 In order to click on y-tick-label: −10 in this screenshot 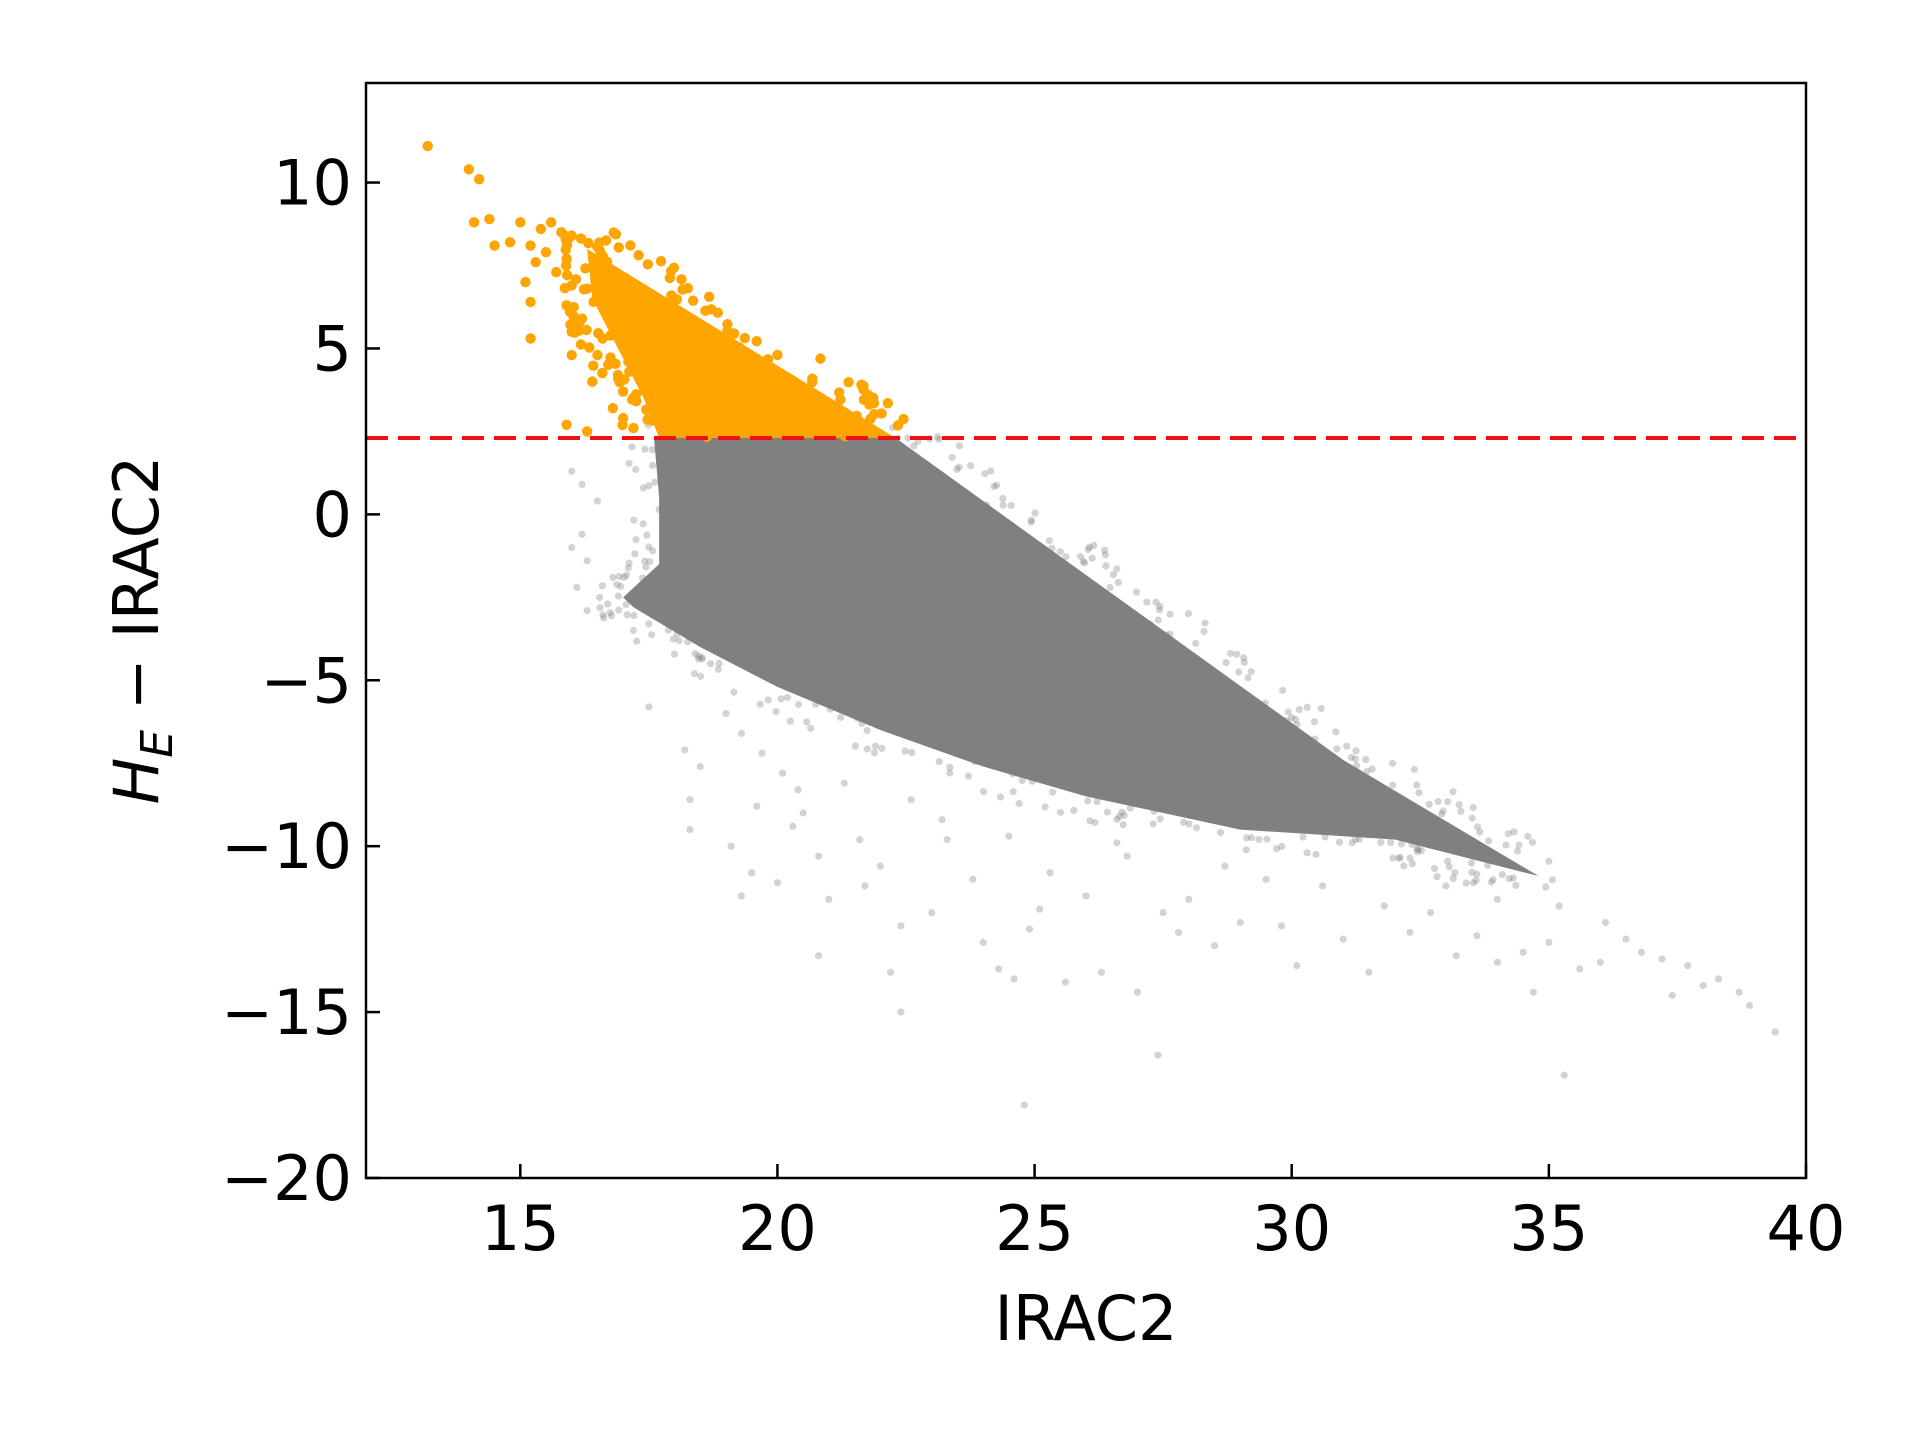, I will do `click(286, 846)`.